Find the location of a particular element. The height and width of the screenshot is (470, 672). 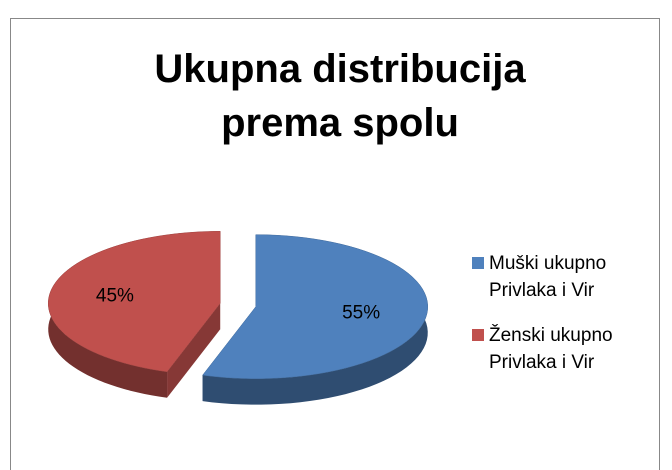

data-label: 45% is located at coordinates (115, 295).